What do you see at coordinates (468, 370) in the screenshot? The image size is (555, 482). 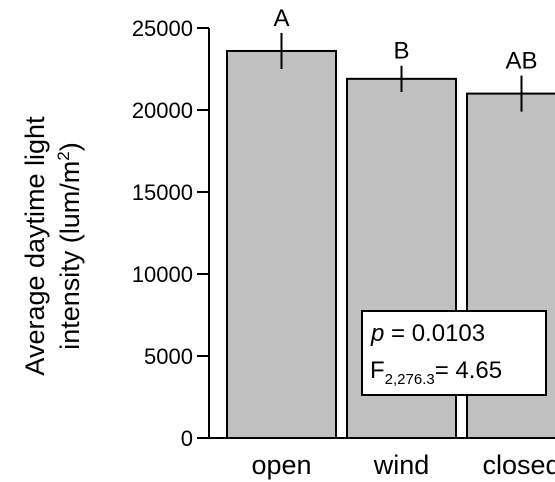 I see `f-value: = 4.65` at bounding box center [468, 370].